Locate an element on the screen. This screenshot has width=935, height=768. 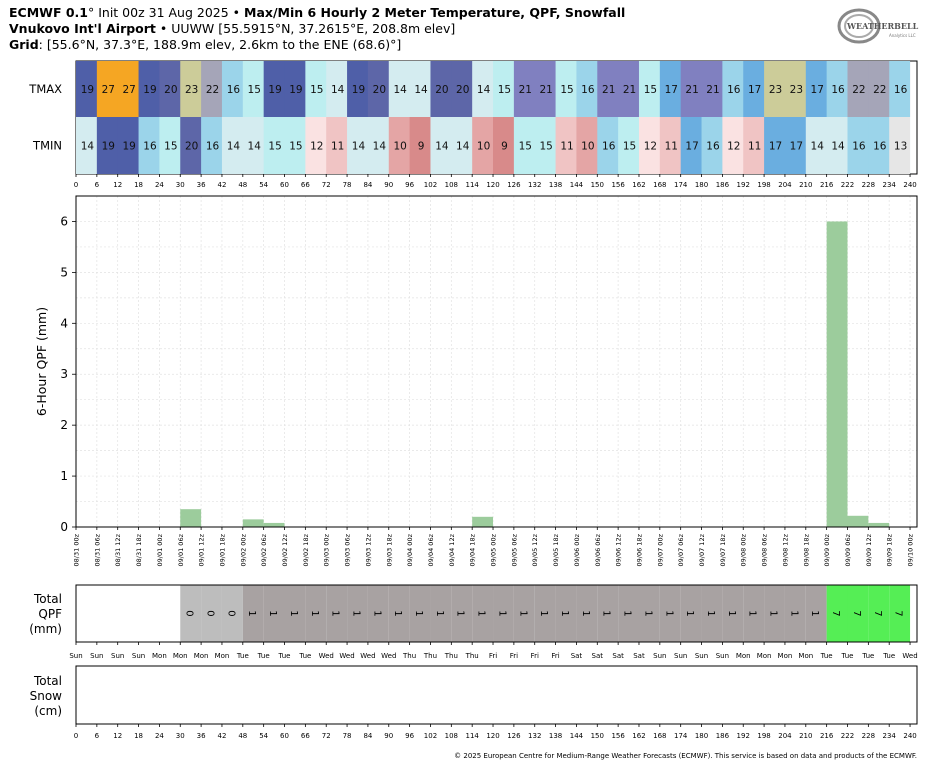
qpf-xtick-label: 09/02 12z is located at coordinates (285, 549).